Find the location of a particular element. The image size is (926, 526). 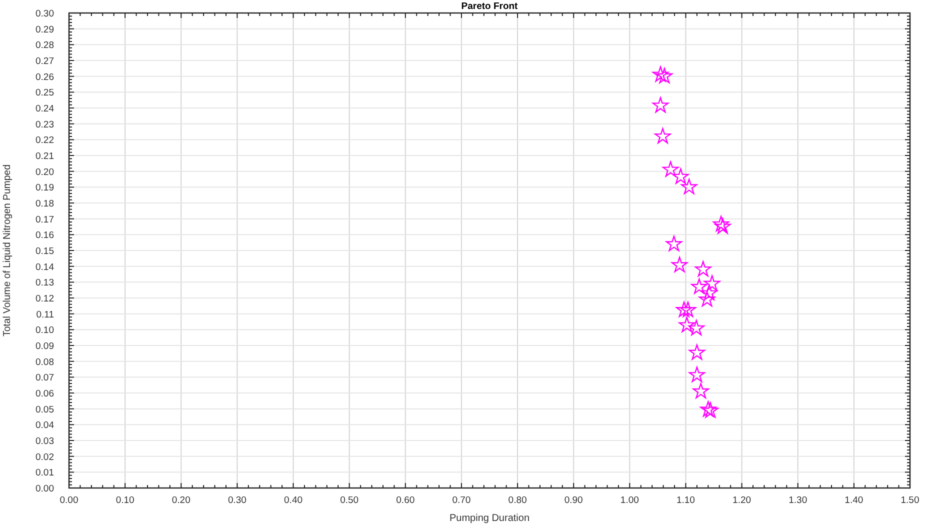

y-tick-label: 0.25 is located at coordinates (45, 93).